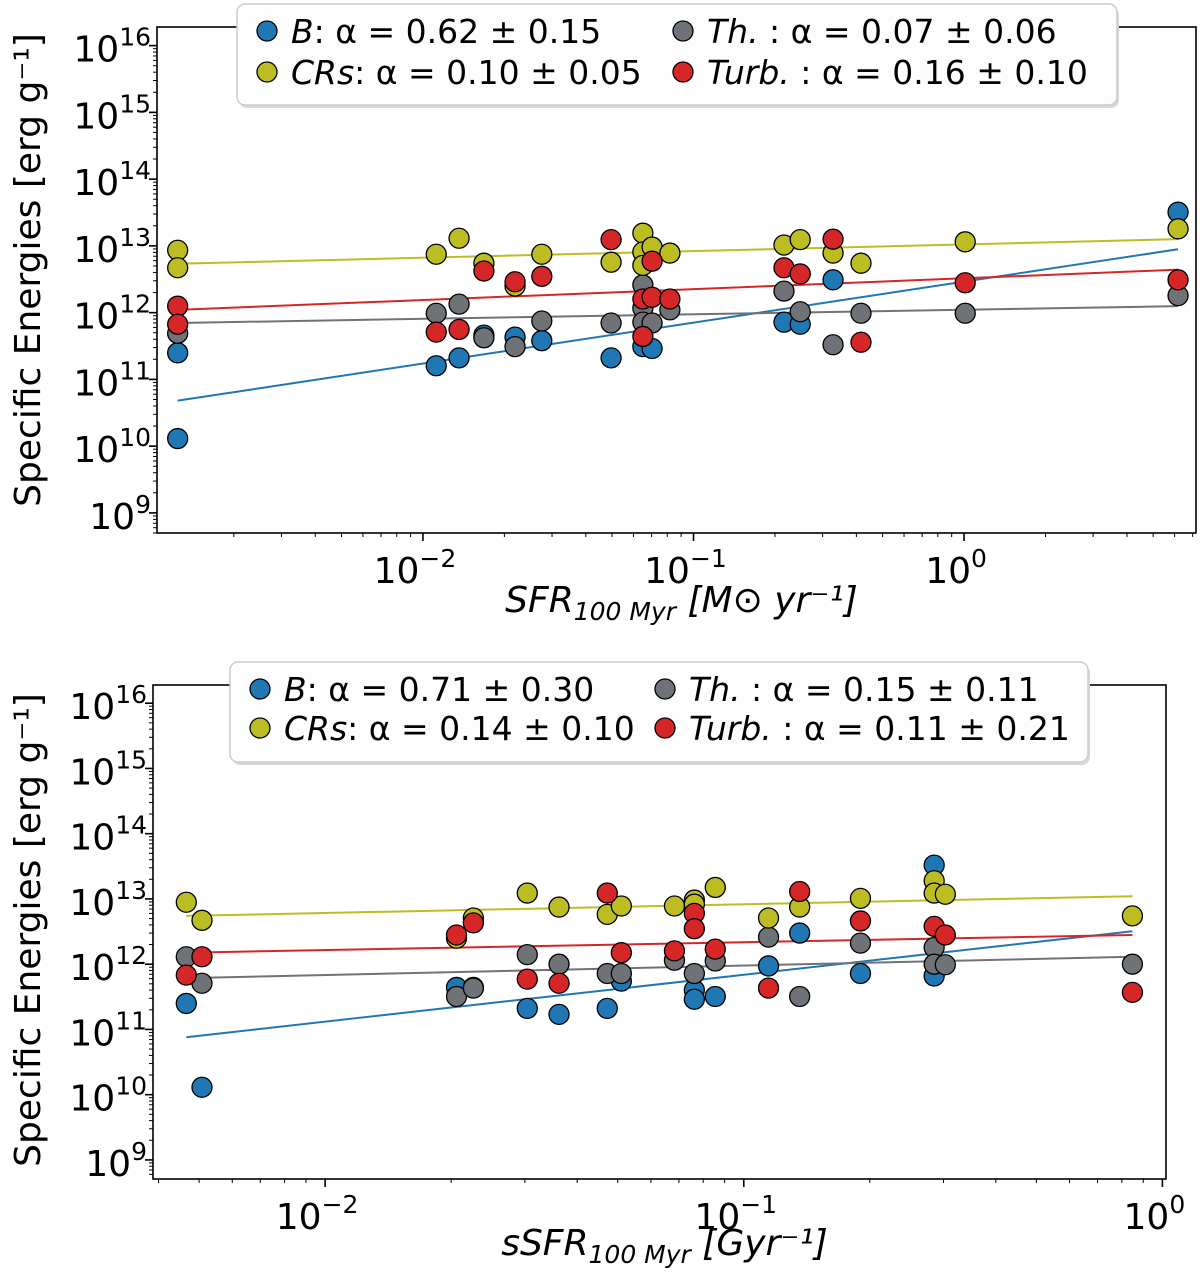  I want to click on legend-entry-th: Th. : α = 0.15 ± 0.11, so click(864, 689).